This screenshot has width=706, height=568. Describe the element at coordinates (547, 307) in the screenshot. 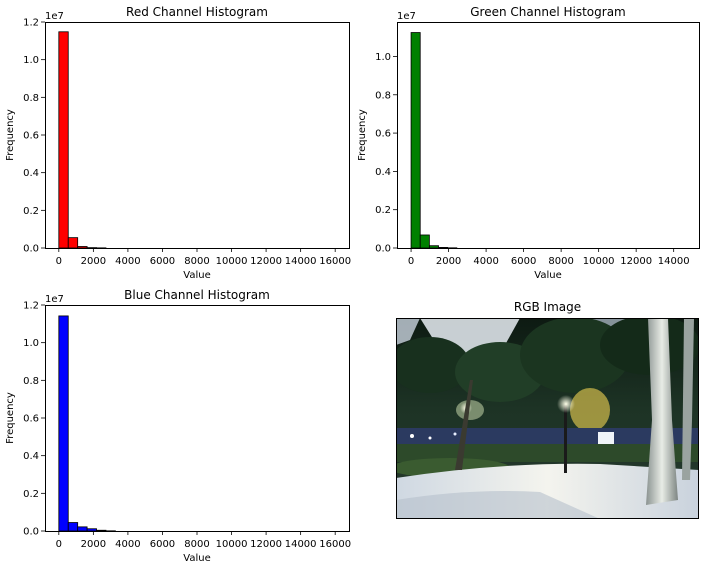

I see `image-title: RGB Image` at that location.